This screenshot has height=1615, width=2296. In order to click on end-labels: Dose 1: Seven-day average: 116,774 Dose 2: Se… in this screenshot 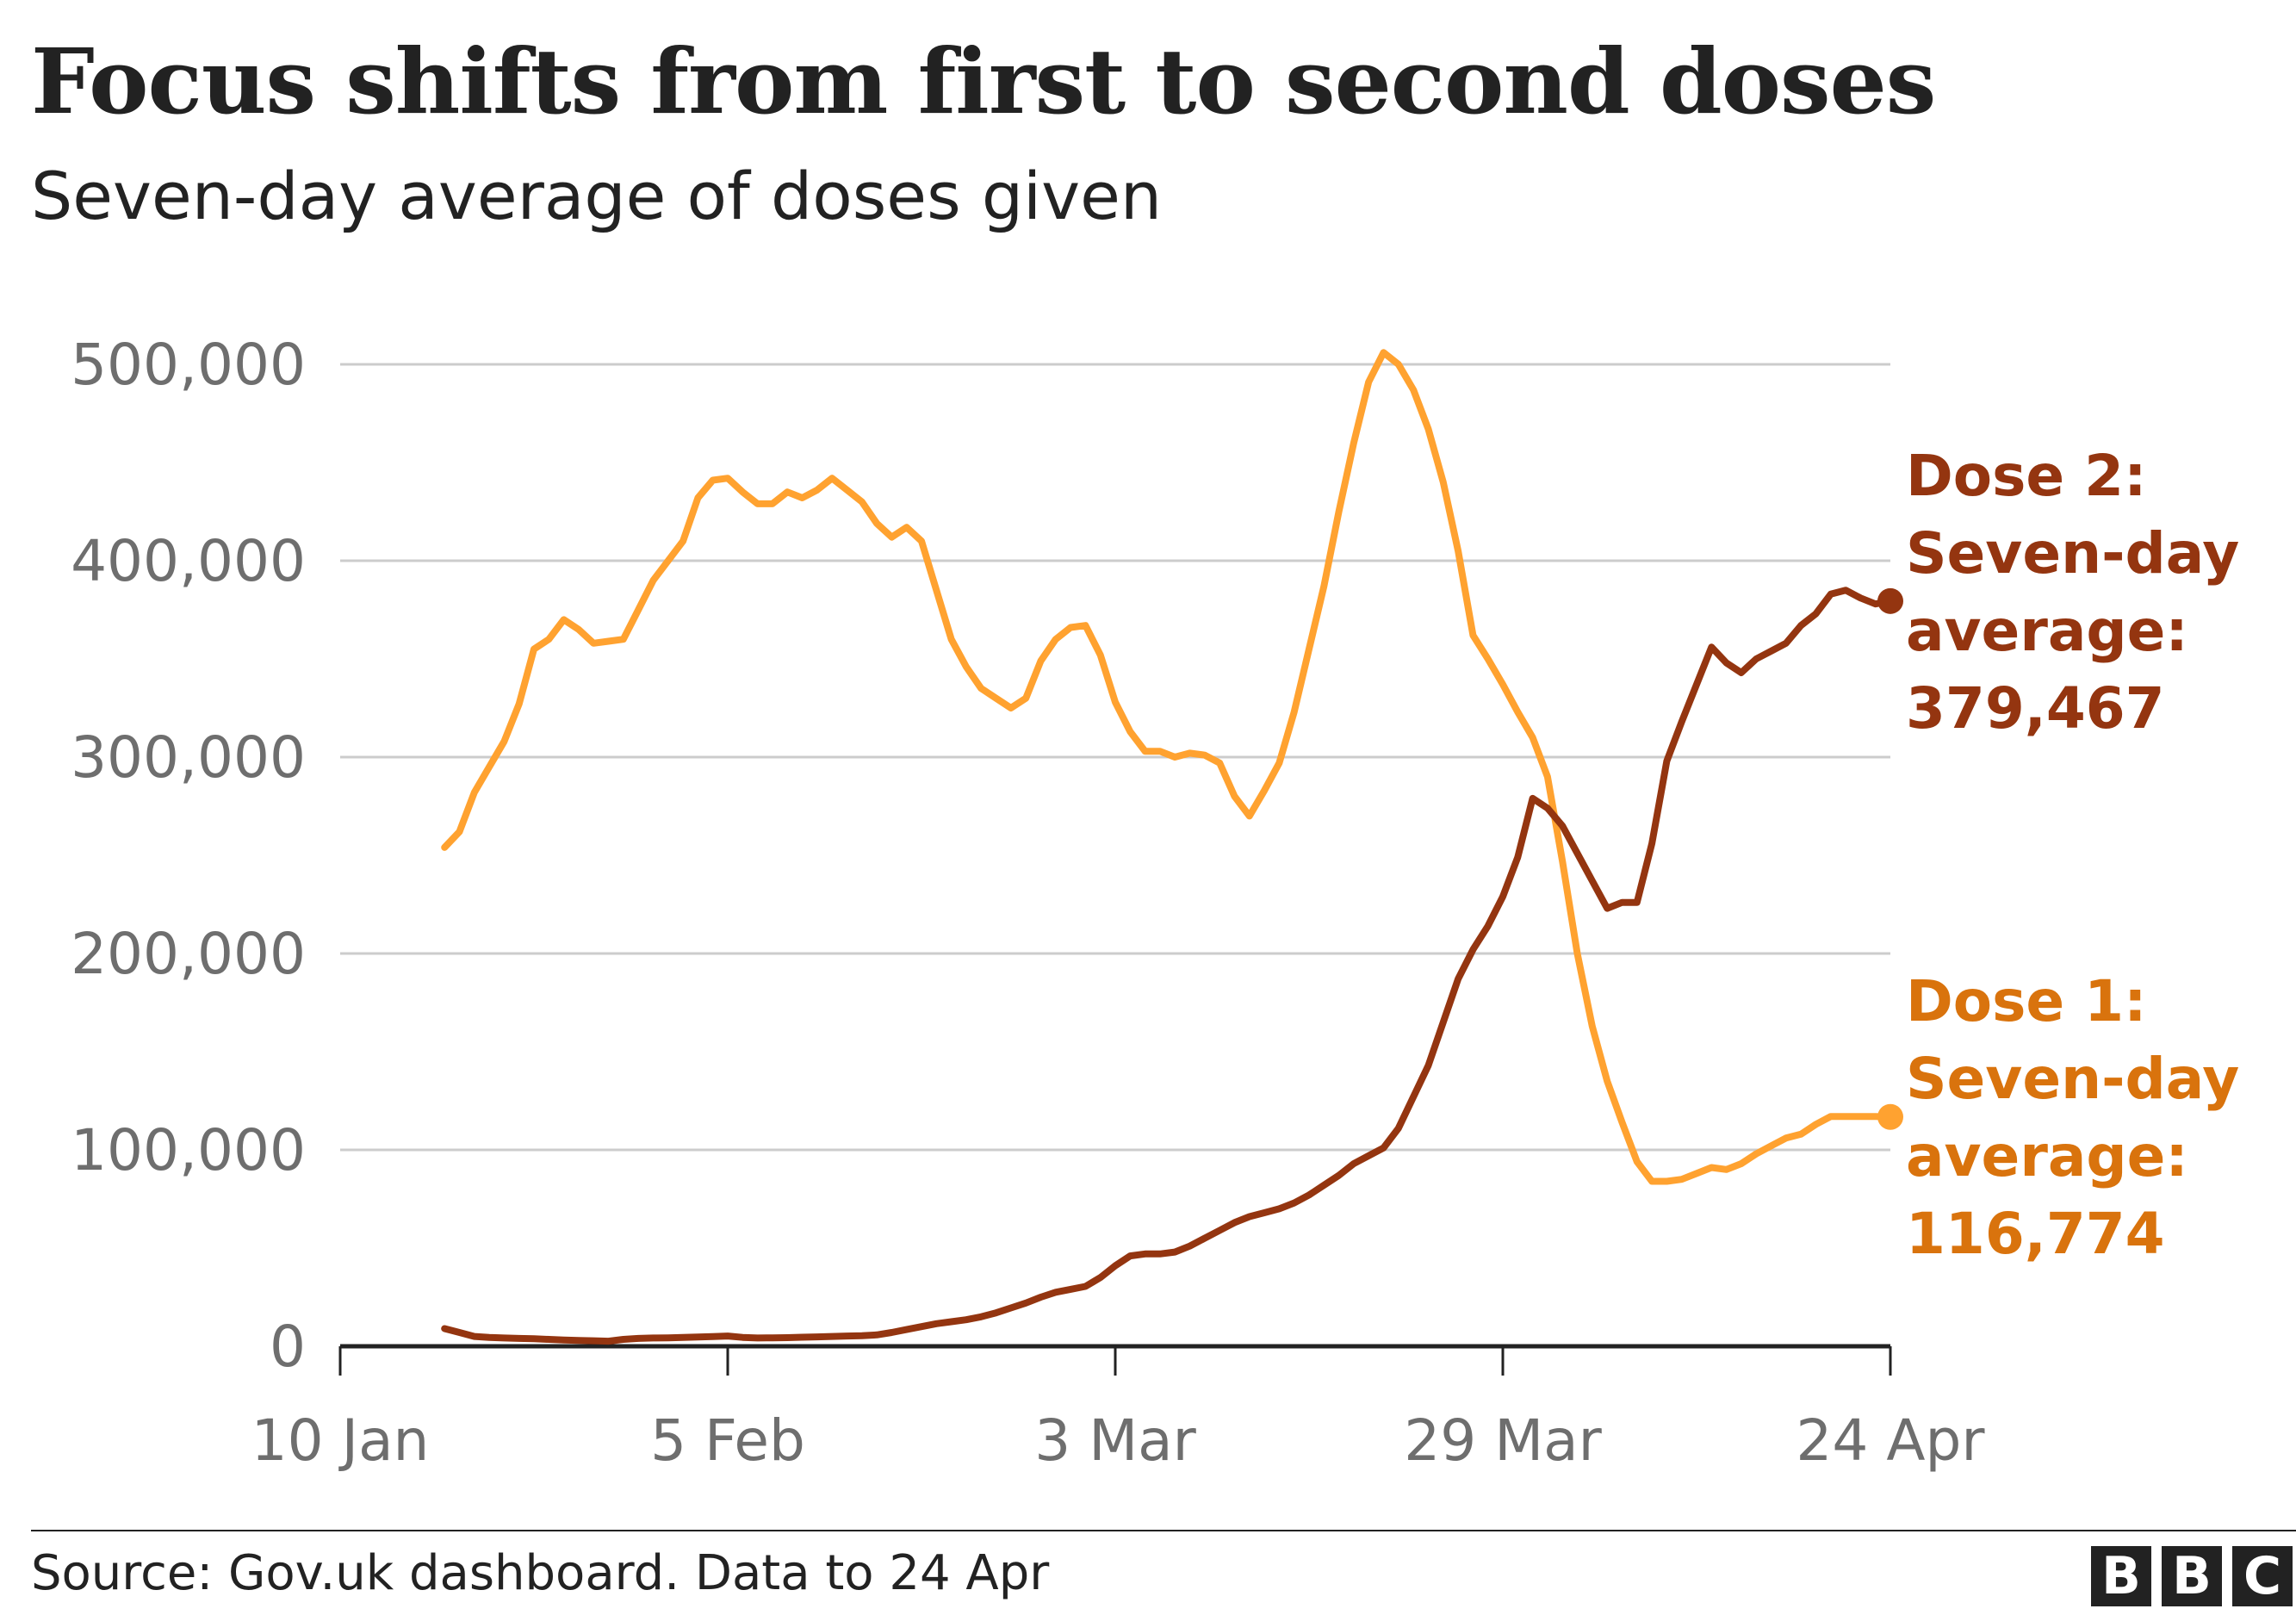, I will do `click(2072, 855)`.